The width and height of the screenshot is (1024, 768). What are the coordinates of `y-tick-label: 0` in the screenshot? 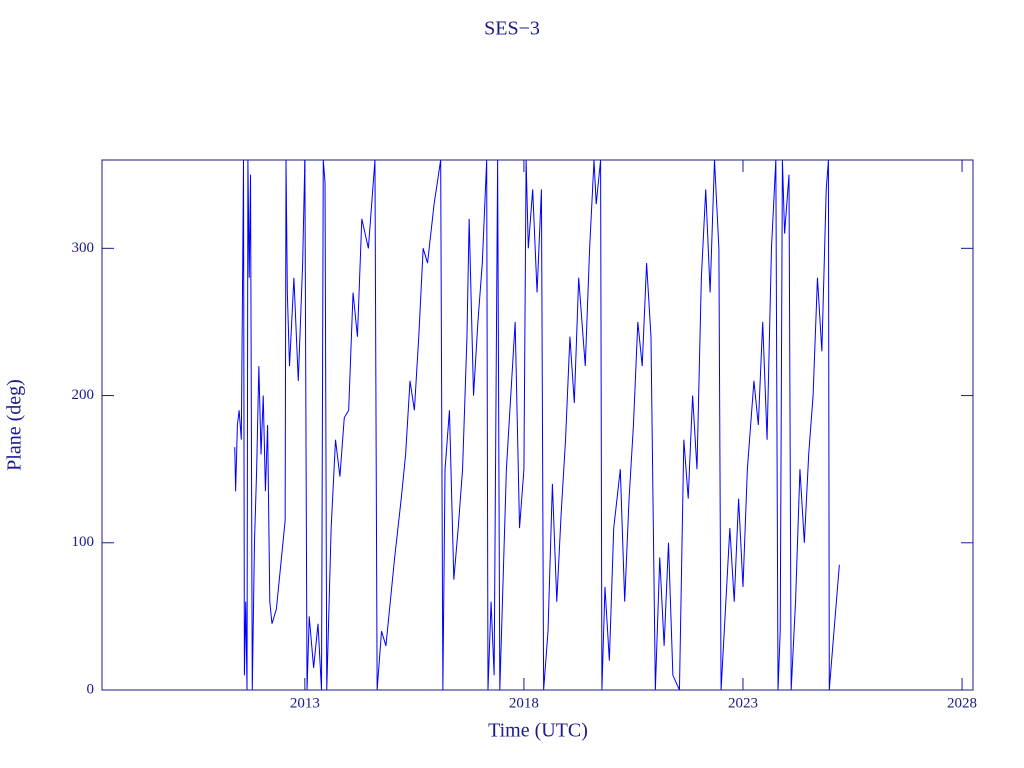 It's located at (91, 689).